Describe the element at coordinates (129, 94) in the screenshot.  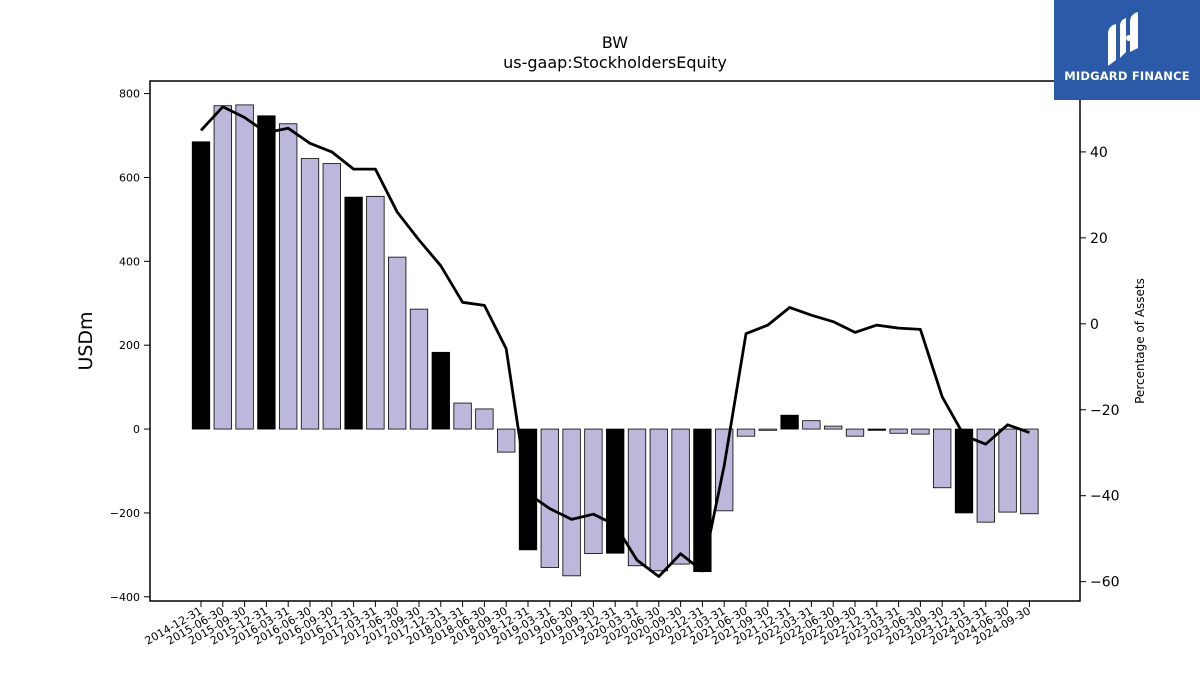
I see `y-tick-label: 800` at that location.